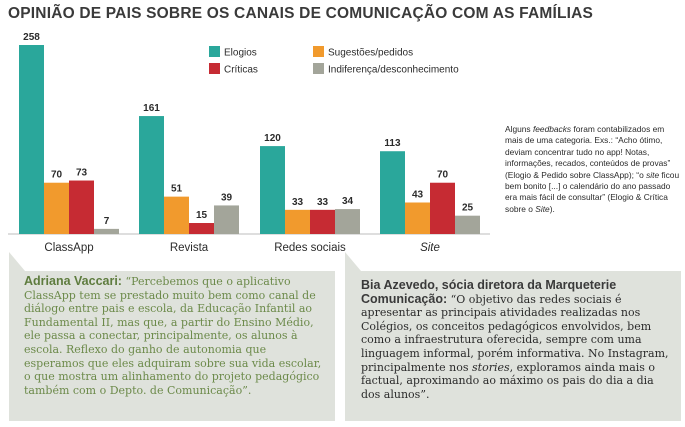  Describe the element at coordinates (310, 248) in the screenshot. I see `category-label: Redes sociais` at that location.